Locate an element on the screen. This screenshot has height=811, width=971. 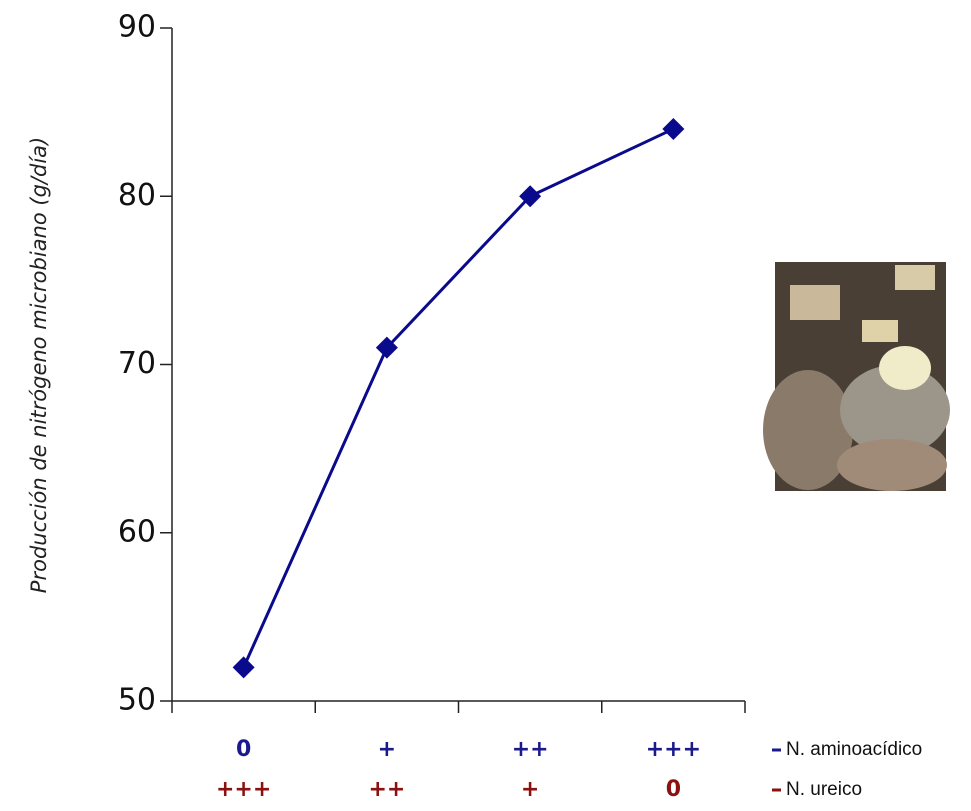
legend-label: N. aminoacídico is located at coordinates (854, 749).